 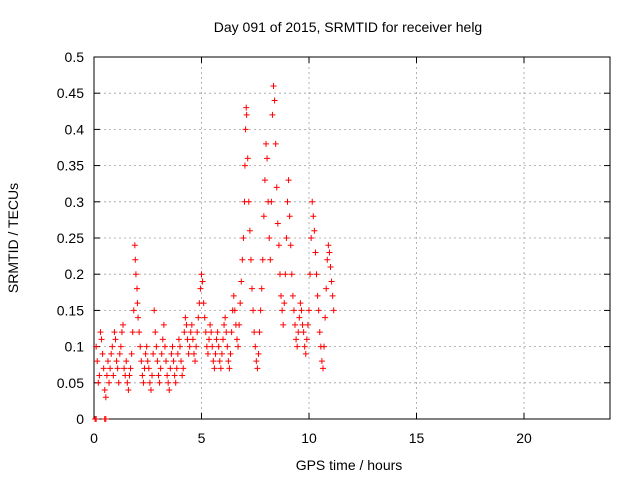 What do you see at coordinates (202, 438) in the screenshot?
I see `x-tick-label: 5` at bounding box center [202, 438].